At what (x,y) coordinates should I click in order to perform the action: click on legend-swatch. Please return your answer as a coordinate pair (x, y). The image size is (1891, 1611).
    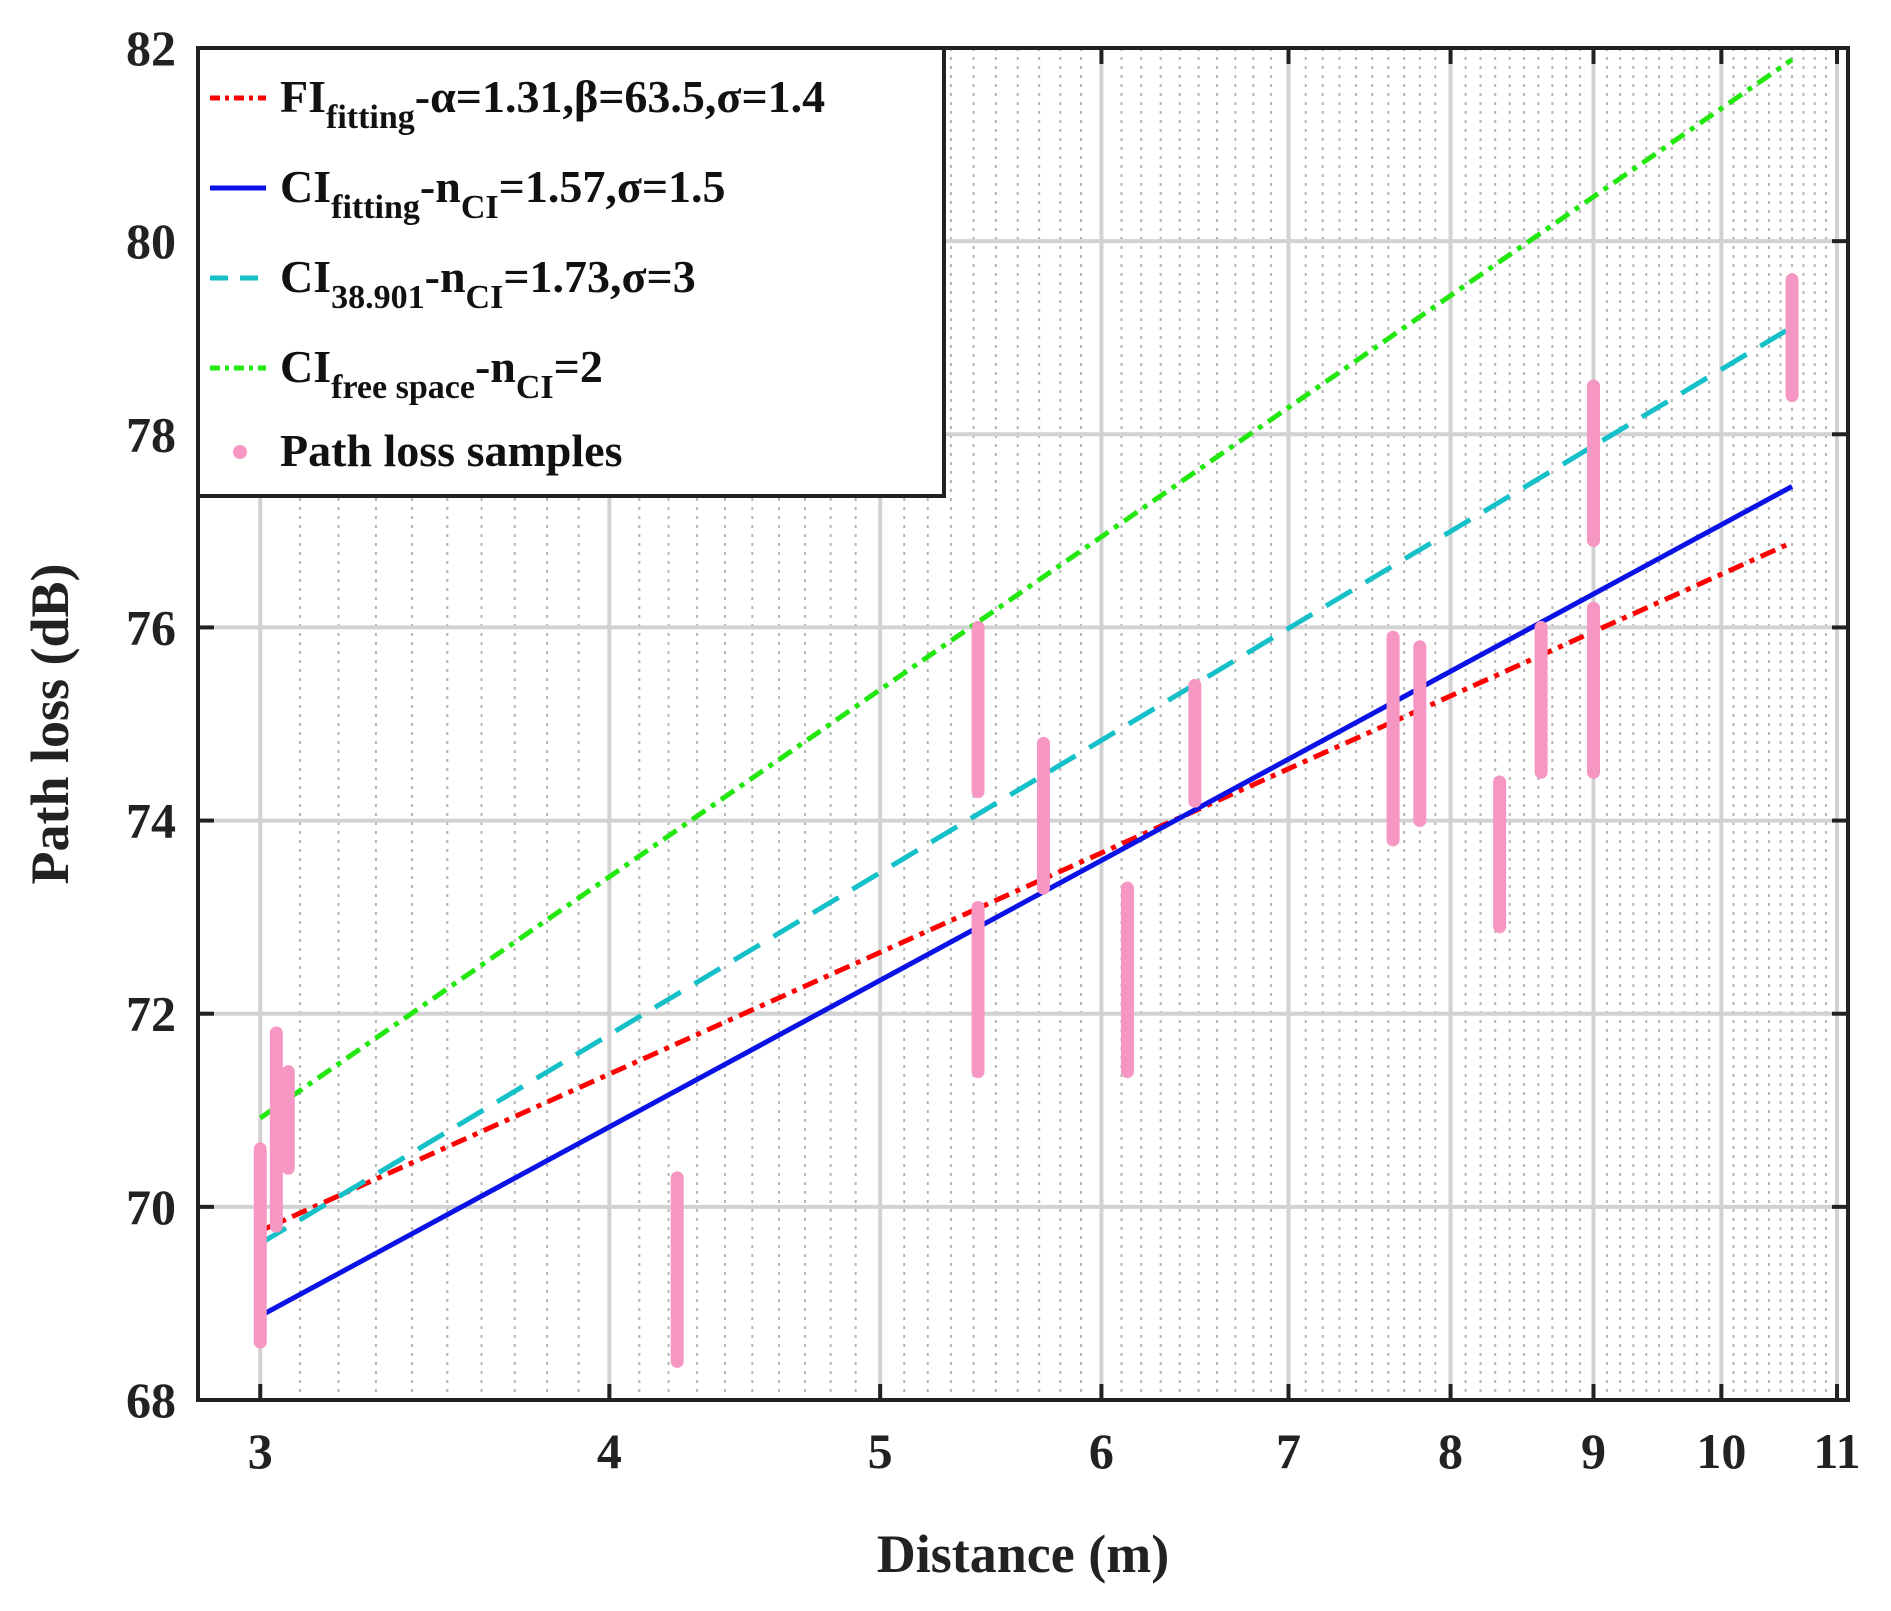
    Looking at the image, I should click on (240, 452).